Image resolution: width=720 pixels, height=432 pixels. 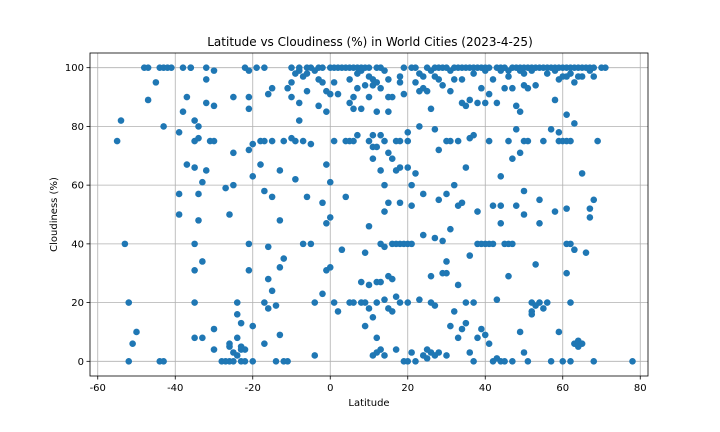 What do you see at coordinates (175, 388) in the screenshot?
I see `x-tick-label: -40` at bounding box center [175, 388].